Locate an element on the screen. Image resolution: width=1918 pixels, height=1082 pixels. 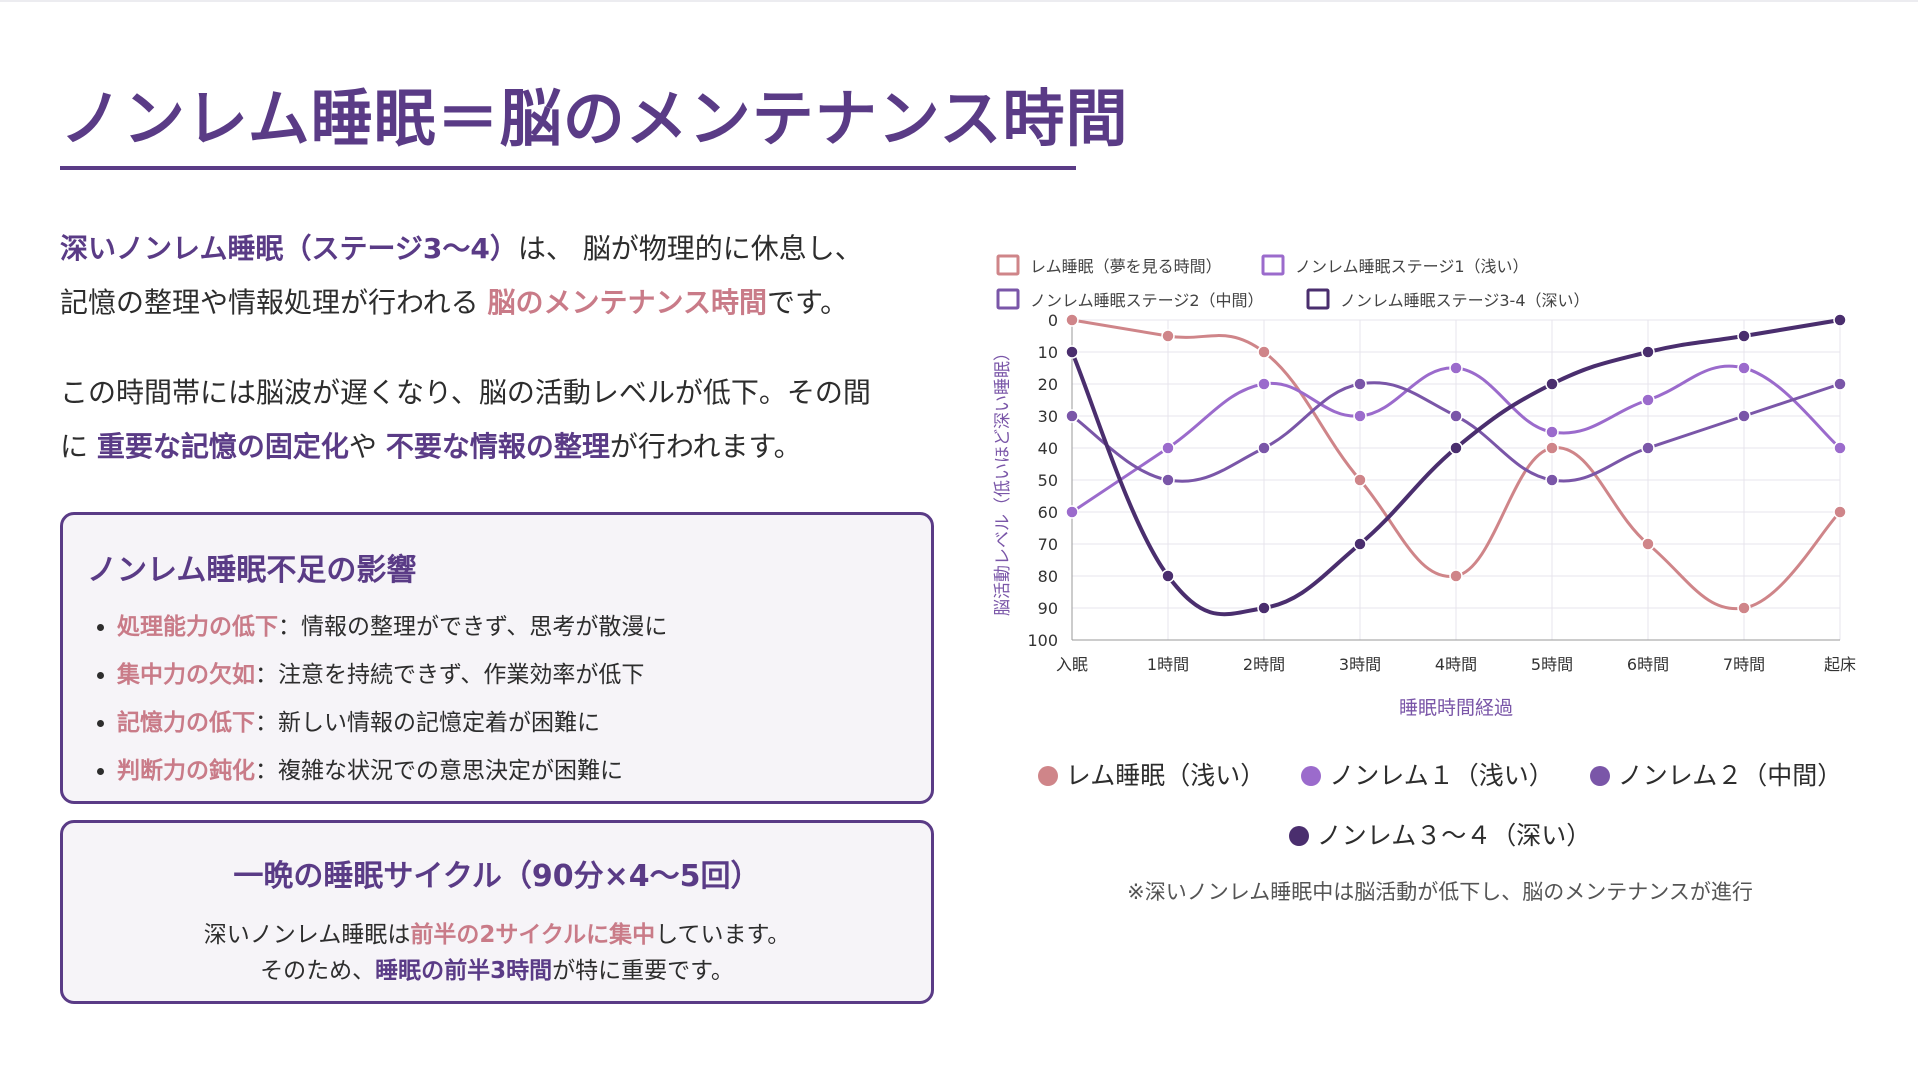
intro-text: に is located at coordinates (78, 446).